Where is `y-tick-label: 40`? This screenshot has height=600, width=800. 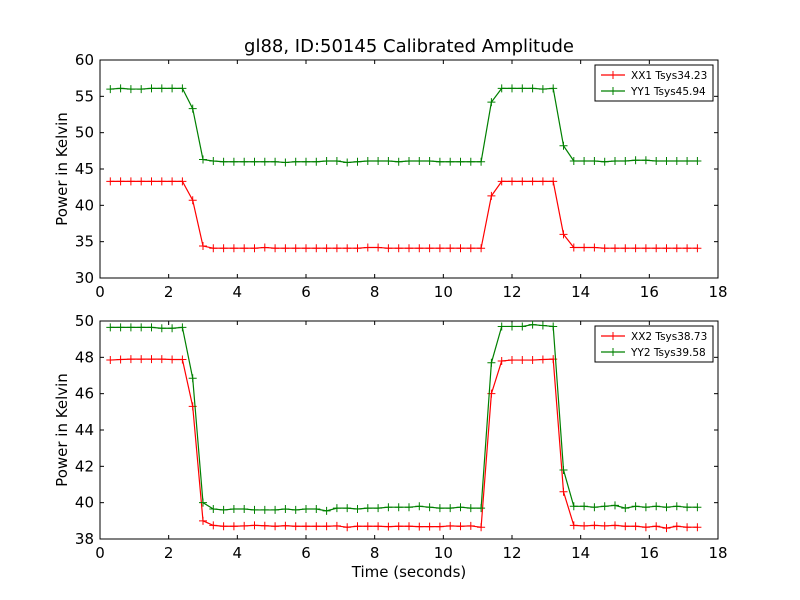
y-tick-label: 40 is located at coordinates (84, 205).